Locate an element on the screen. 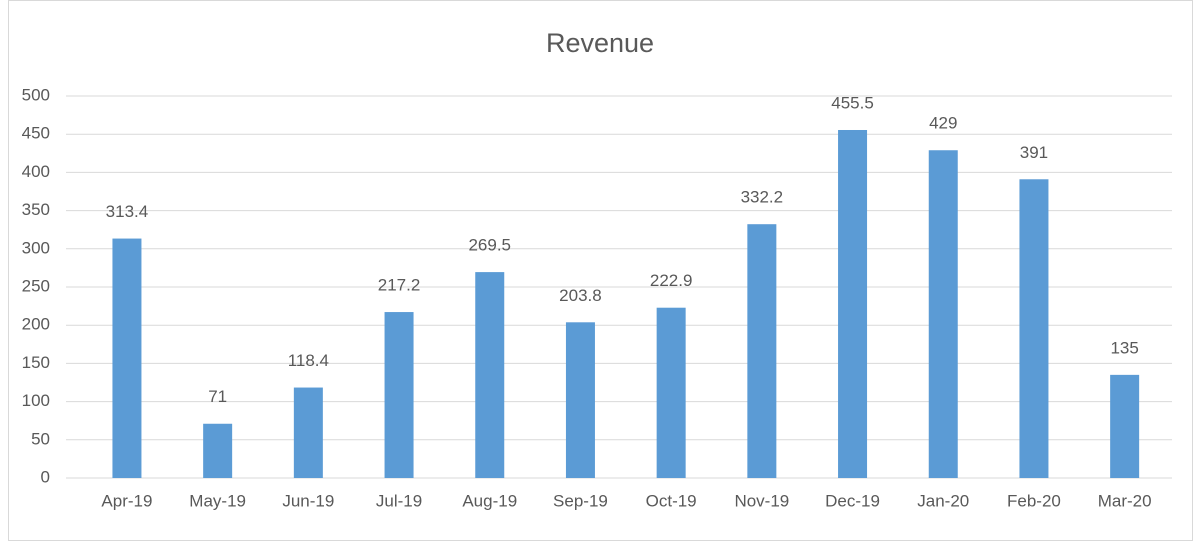 The image size is (1194, 542). x-tick-label: Sep-19 is located at coordinates (580, 500).